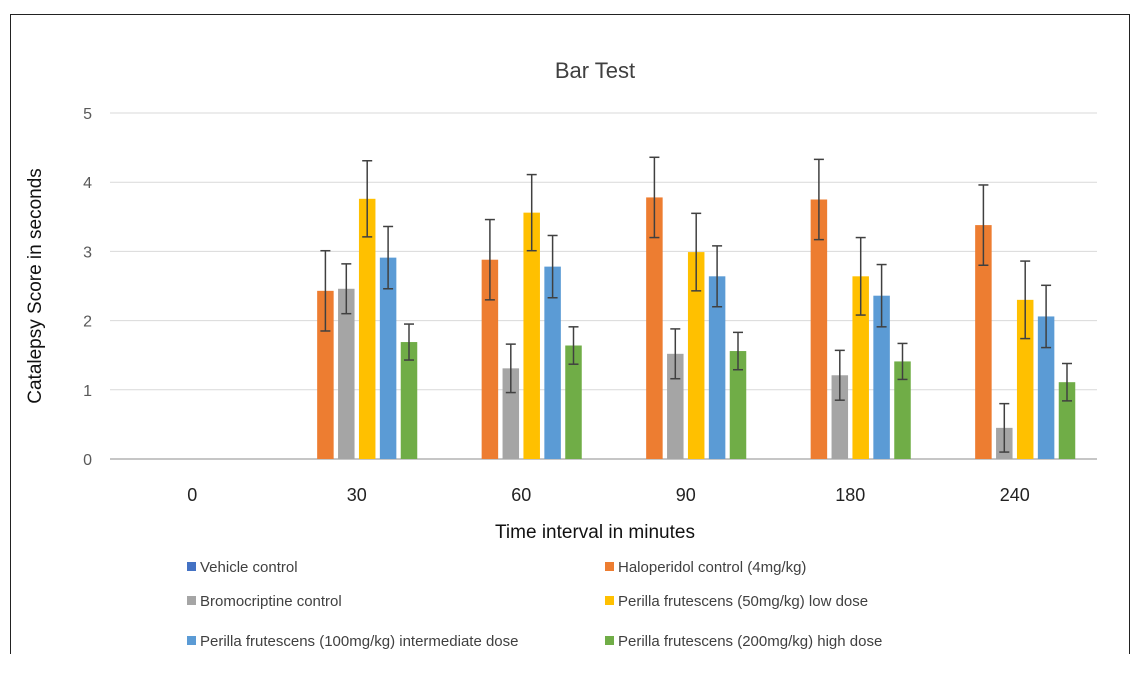 The width and height of the screenshot is (1147, 675). What do you see at coordinates (87, 287) in the screenshot?
I see `y-axis-ticks: 0 1 2 3 4 5` at bounding box center [87, 287].